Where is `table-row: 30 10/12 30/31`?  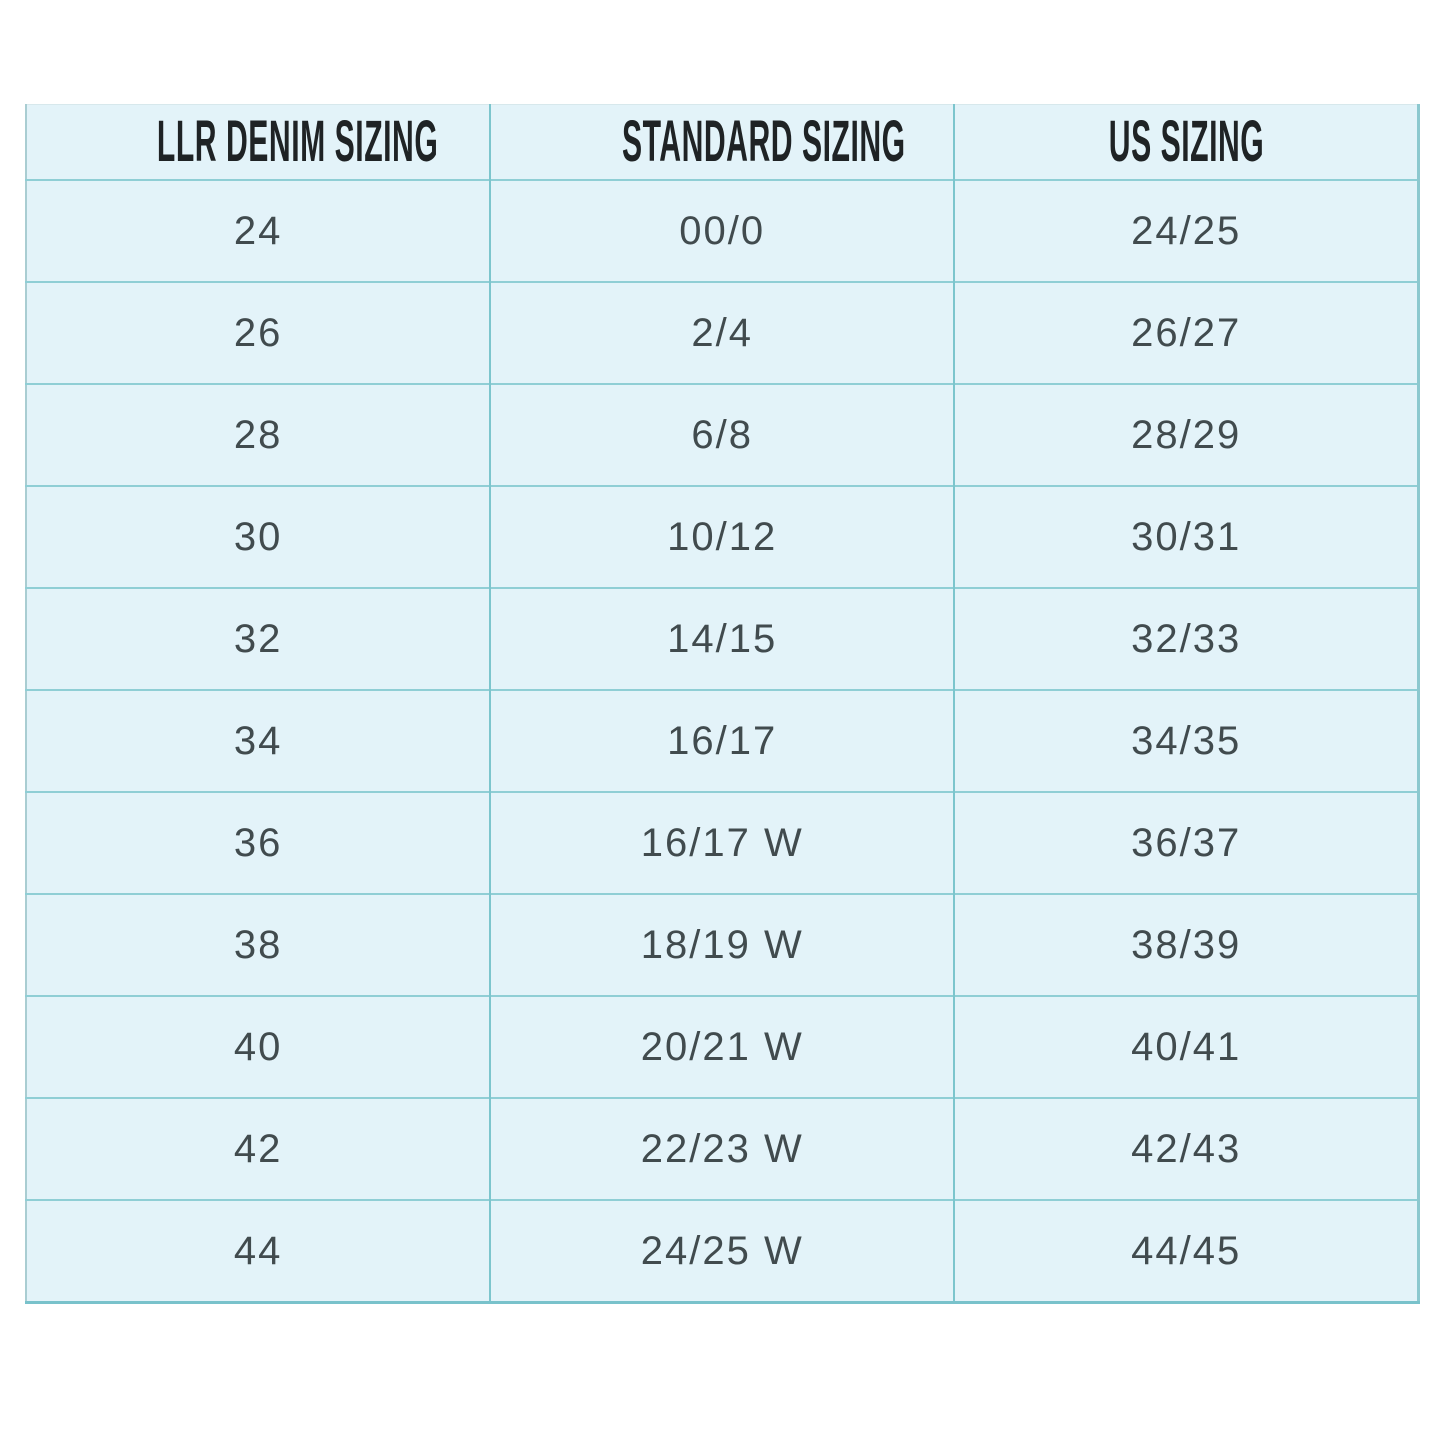 table-row: 30 10/12 30/31 is located at coordinates (722, 536).